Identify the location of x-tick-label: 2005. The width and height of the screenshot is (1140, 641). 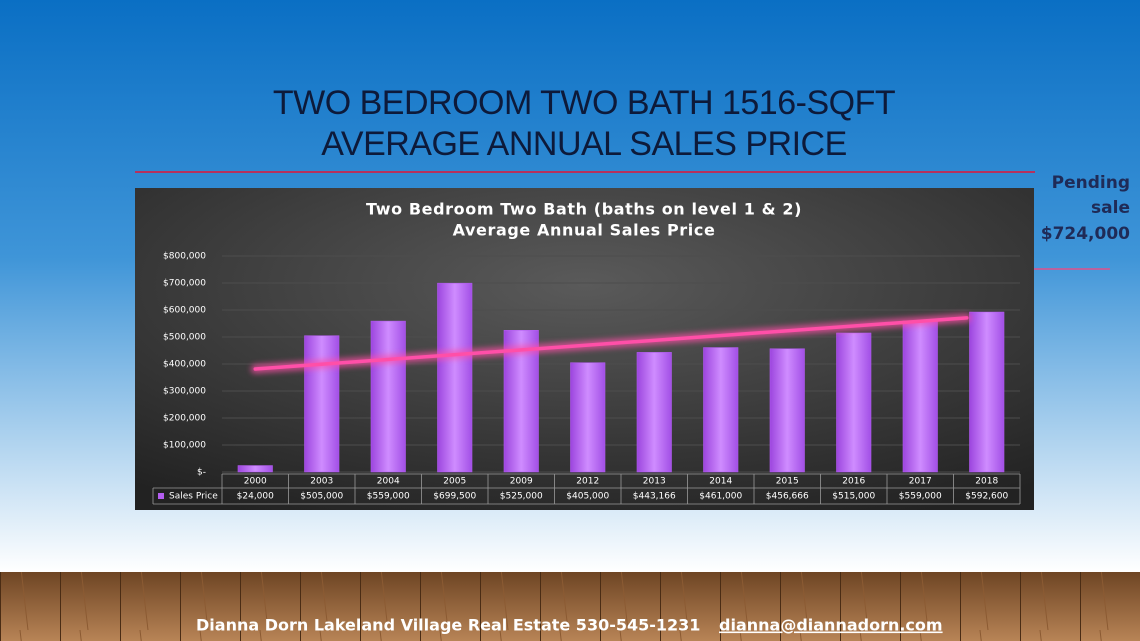
(454, 482).